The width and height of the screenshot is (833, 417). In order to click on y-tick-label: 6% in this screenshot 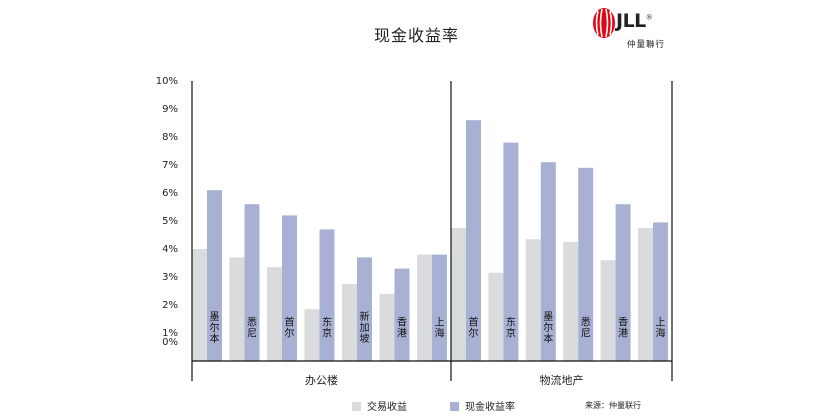, I will do `click(170, 193)`.